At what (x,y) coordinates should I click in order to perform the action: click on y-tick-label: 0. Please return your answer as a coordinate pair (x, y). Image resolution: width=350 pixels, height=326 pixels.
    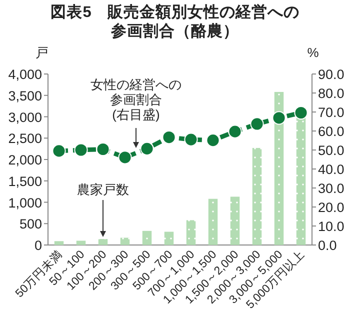
    Looking at the image, I should click on (38, 245).